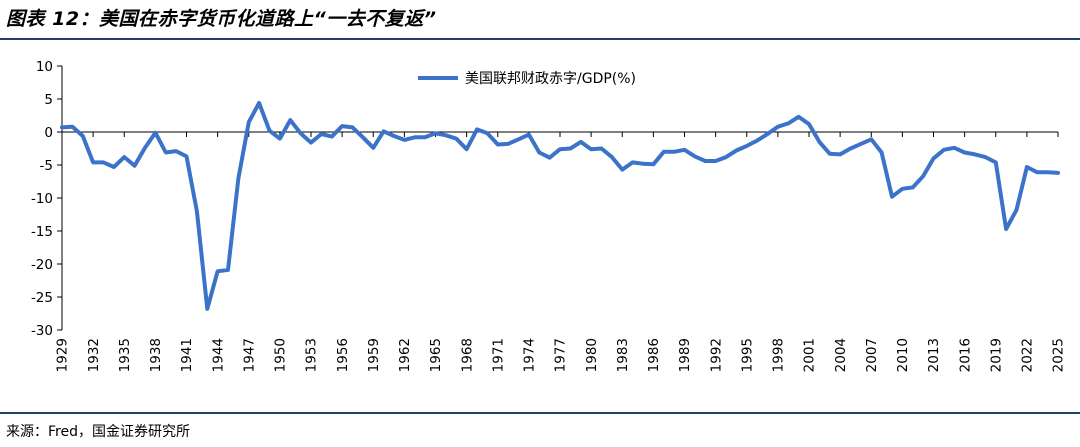  I want to click on x-tick-label: 1998, so click(779, 355).